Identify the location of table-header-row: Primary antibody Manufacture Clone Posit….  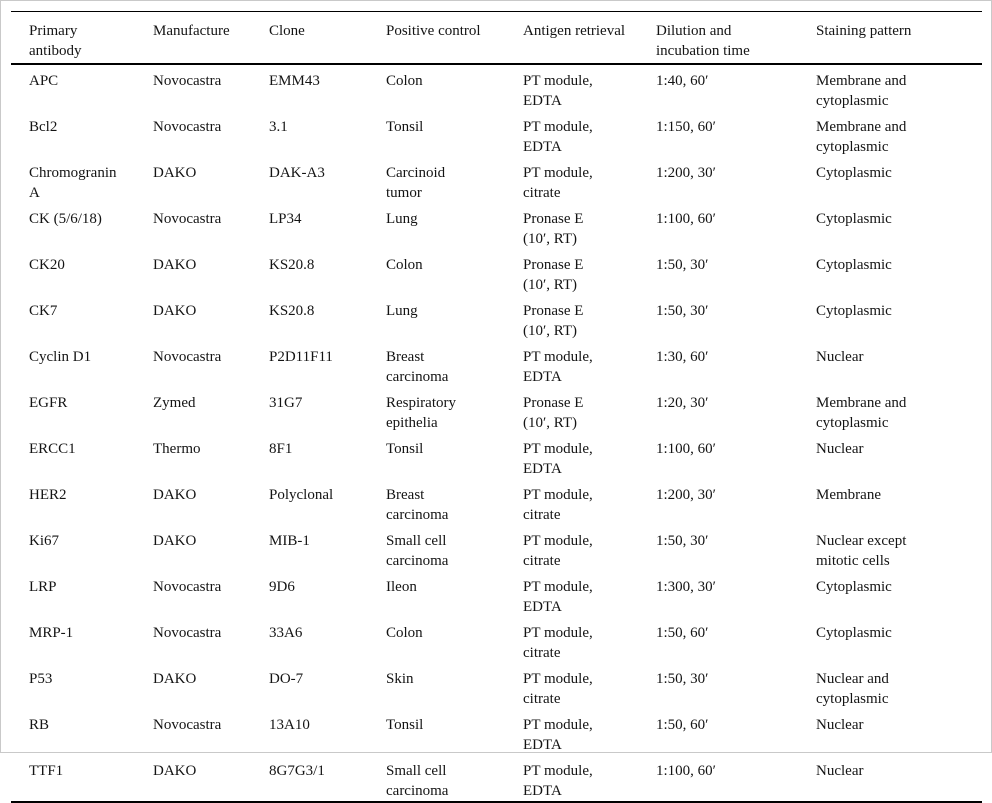
(496, 38).